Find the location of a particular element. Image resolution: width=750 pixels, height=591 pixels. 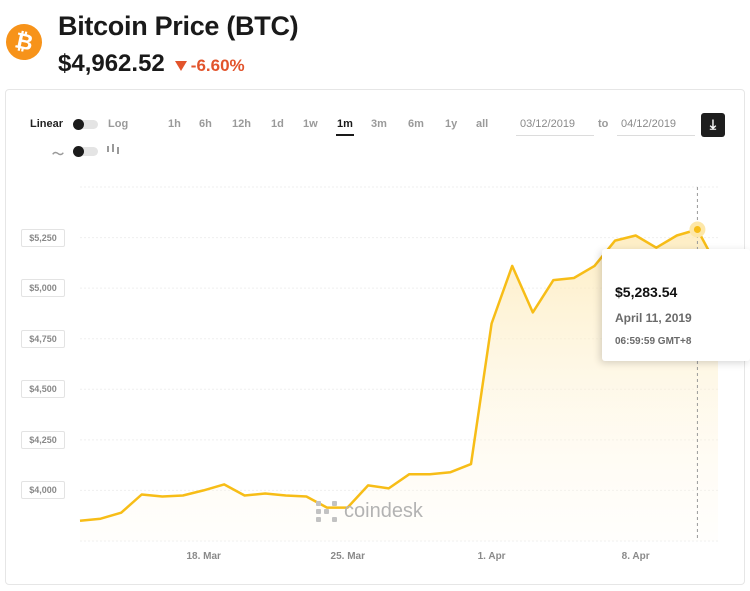

line-chart-icon: 〜 is located at coordinates (58, 154).